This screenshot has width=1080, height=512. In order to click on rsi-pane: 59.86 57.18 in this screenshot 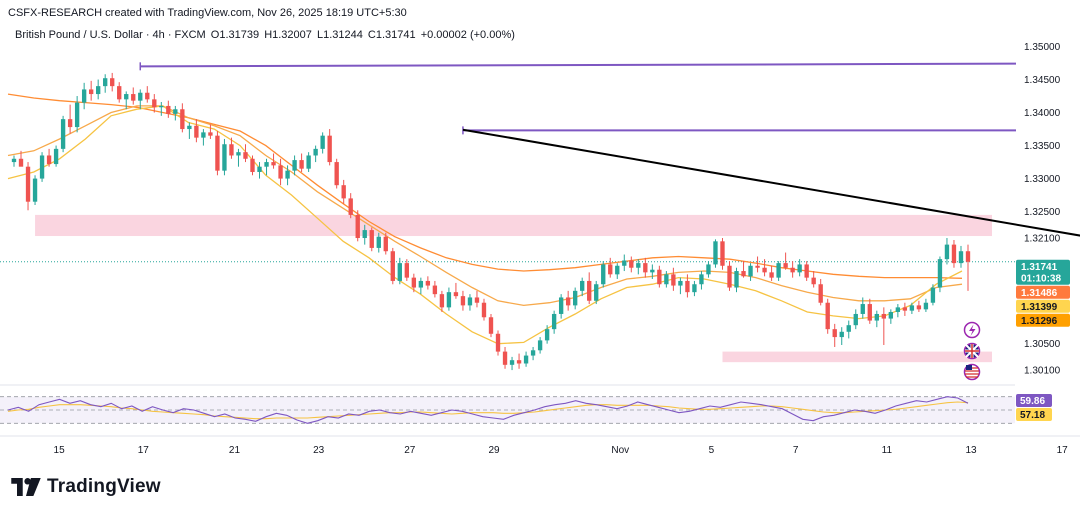, I will do `click(526, 409)`.